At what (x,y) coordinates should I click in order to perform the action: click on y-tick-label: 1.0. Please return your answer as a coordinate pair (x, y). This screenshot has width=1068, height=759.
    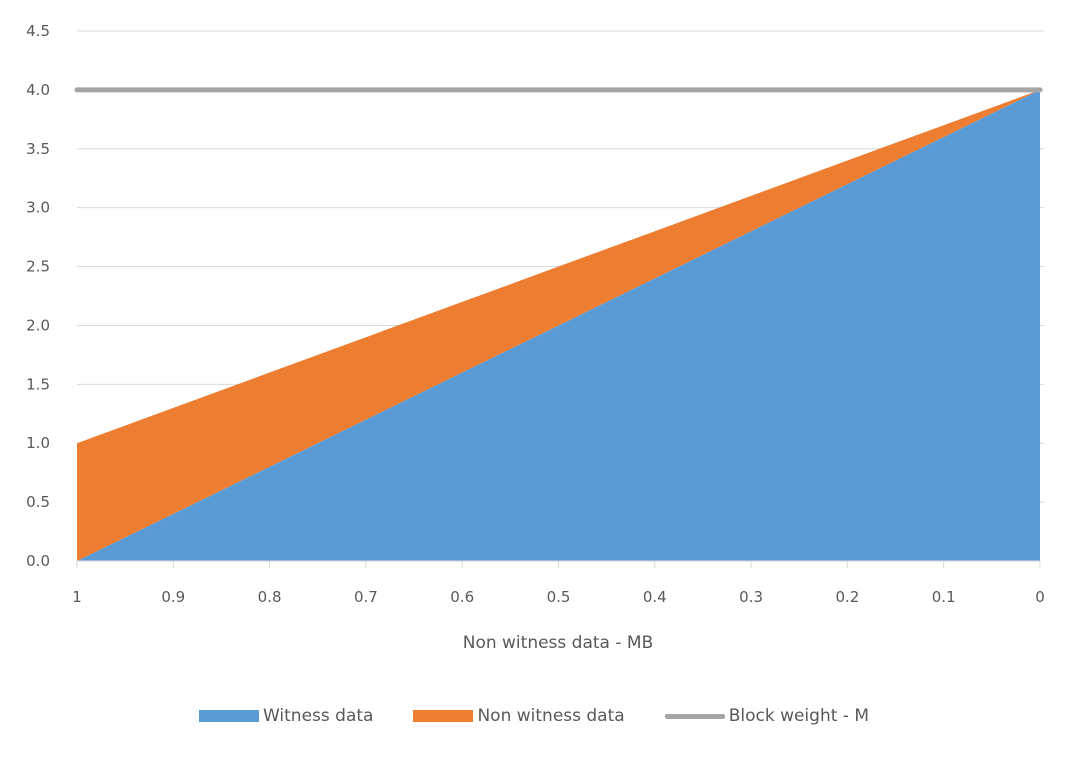
    Looking at the image, I should click on (38, 443).